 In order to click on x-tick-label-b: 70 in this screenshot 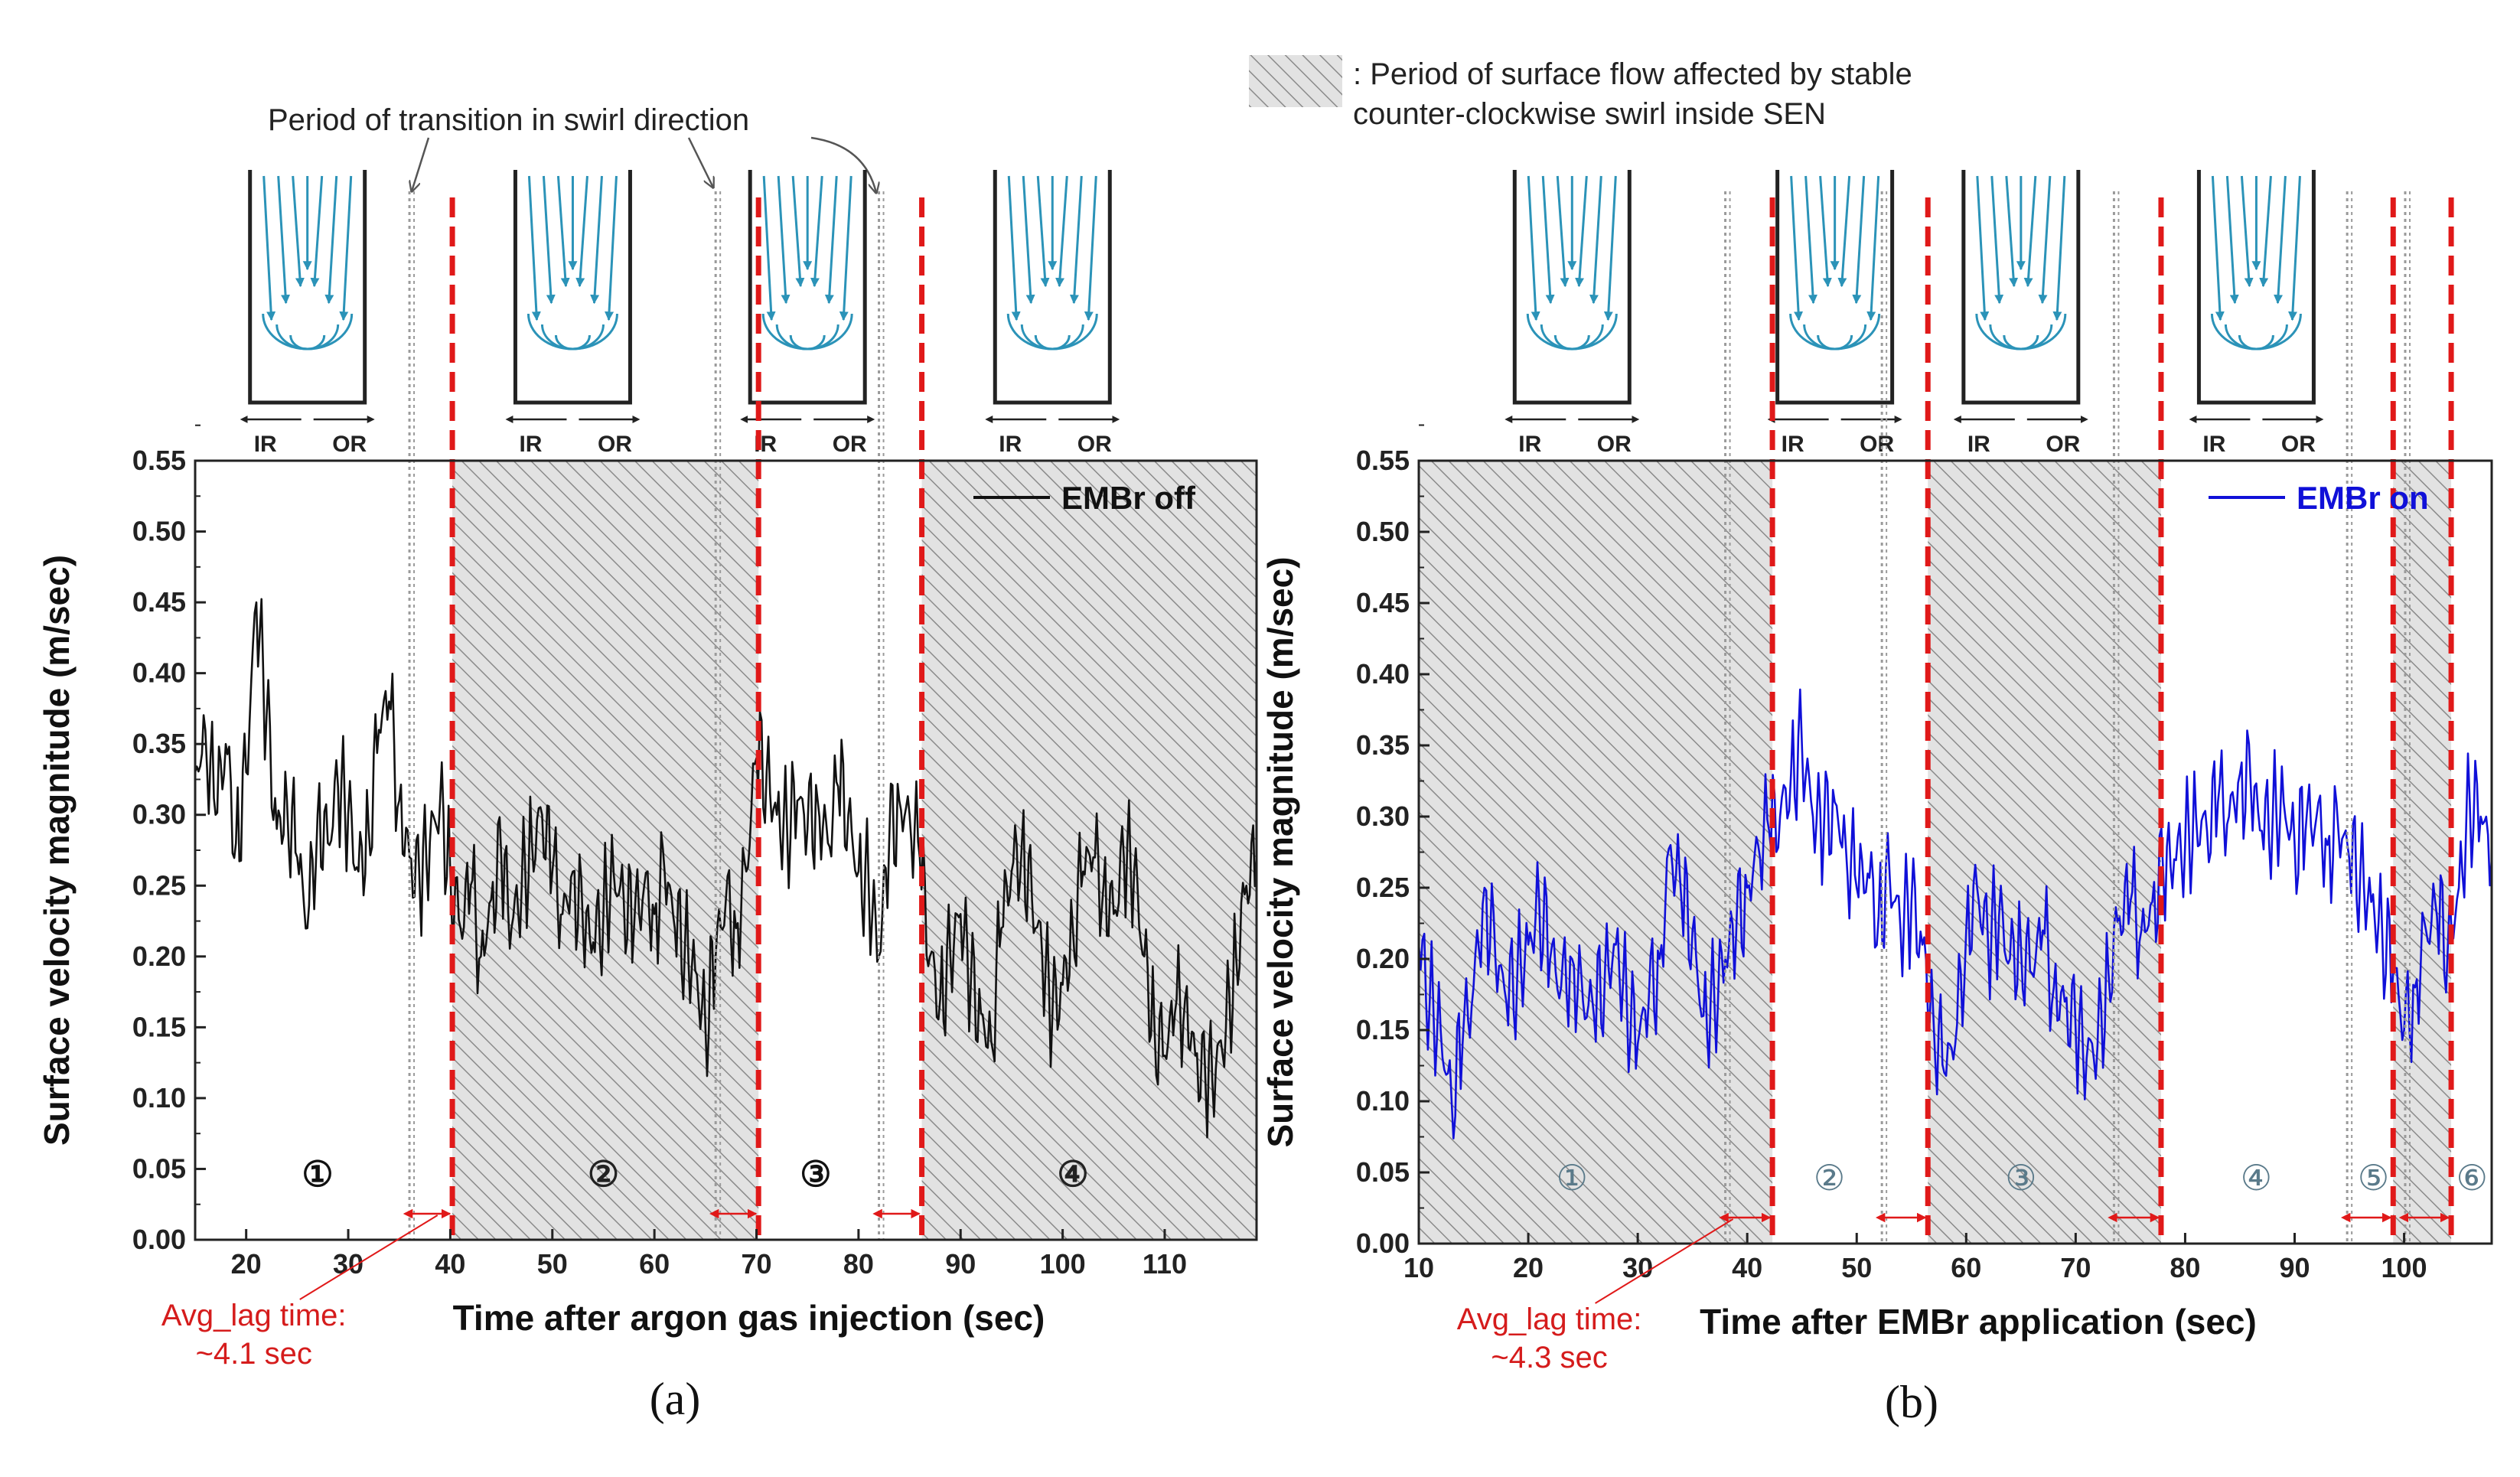, I will do `click(2075, 1267)`.